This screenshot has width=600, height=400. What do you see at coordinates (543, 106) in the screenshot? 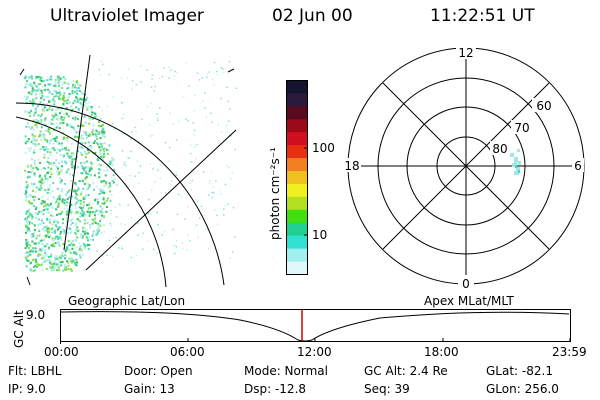
I see `lat-label-60: 60` at bounding box center [543, 106].